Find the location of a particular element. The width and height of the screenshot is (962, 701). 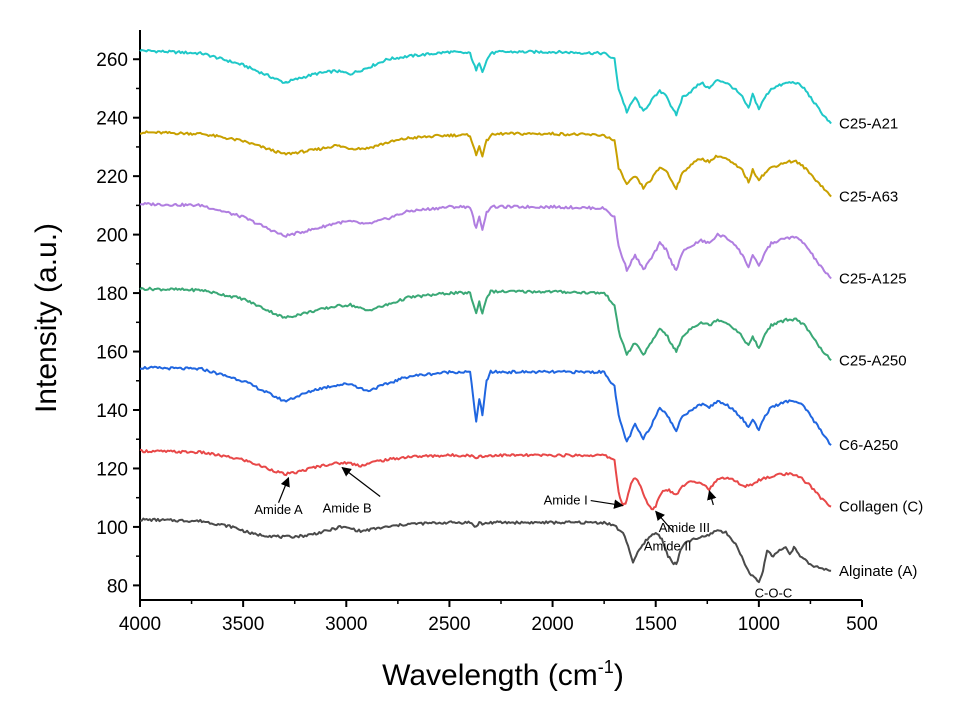

y-tick-label: 200 is located at coordinates (112, 236).